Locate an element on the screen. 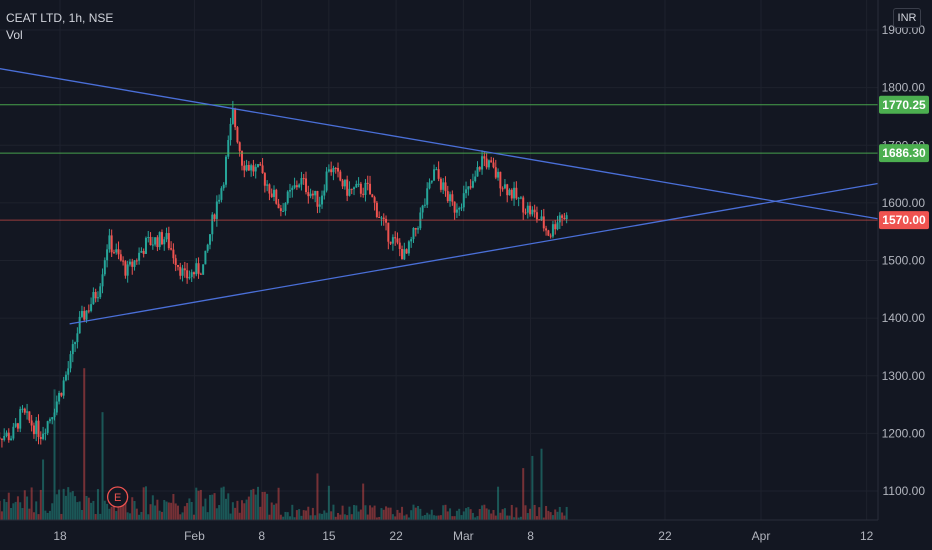 The height and width of the screenshot is (550, 932). earnings-event-marker: E is located at coordinates (117, 497).